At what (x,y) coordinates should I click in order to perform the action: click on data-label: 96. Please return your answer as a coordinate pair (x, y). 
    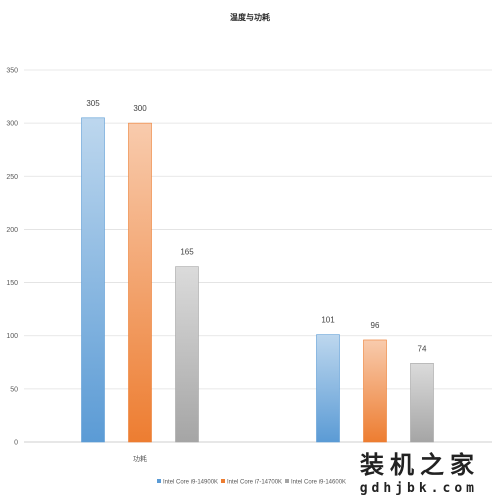
    Looking at the image, I should click on (375, 325).